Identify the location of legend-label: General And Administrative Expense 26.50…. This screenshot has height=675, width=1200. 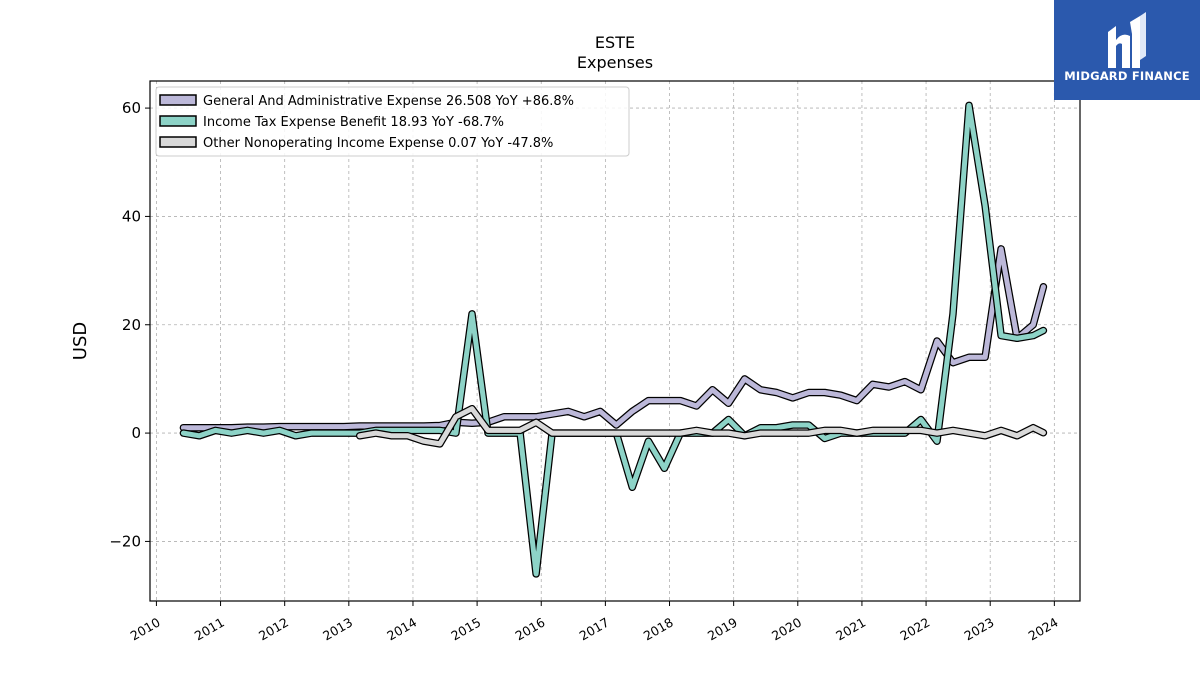
(388, 101).